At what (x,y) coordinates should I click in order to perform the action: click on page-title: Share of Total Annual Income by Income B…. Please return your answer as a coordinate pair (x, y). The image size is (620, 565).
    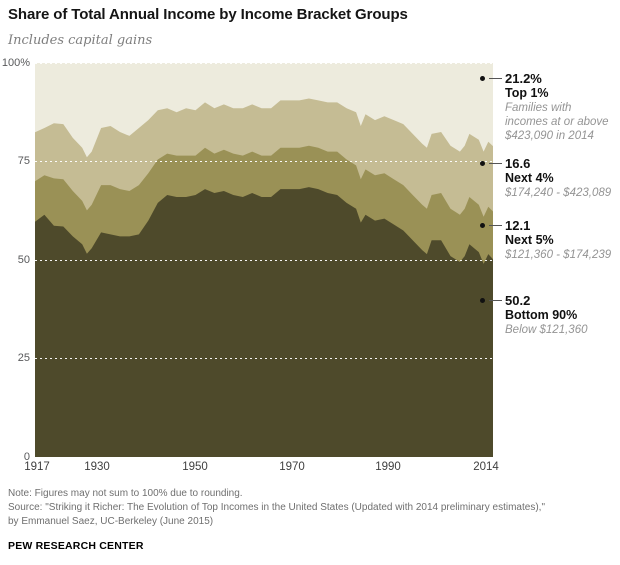
    Looking at the image, I should click on (208, 14).